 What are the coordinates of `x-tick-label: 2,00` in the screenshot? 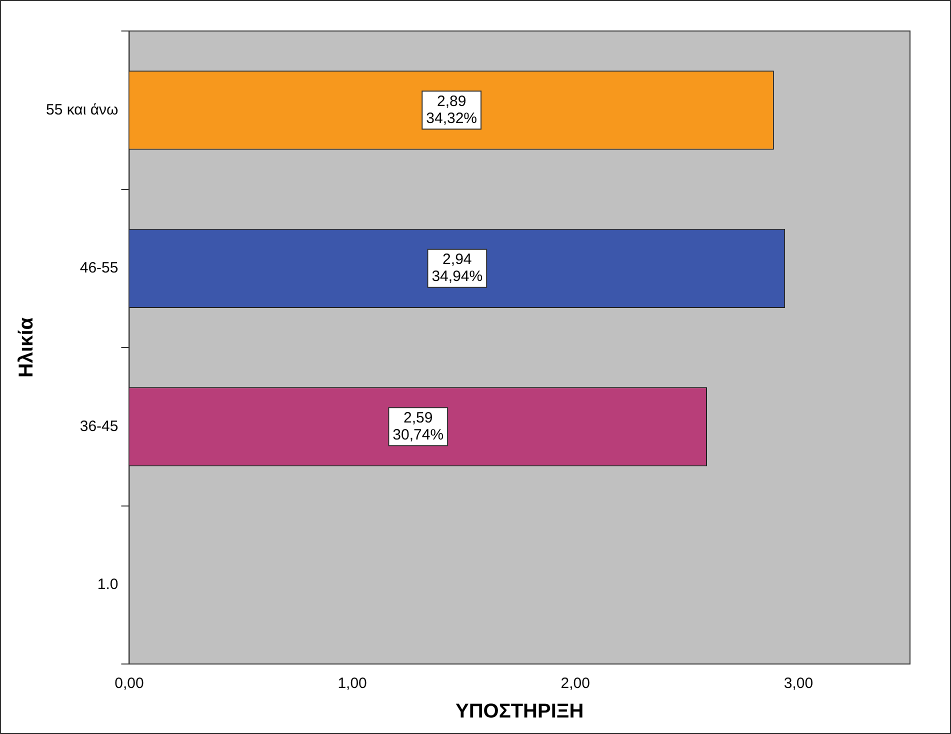 It's located at (575, 683).